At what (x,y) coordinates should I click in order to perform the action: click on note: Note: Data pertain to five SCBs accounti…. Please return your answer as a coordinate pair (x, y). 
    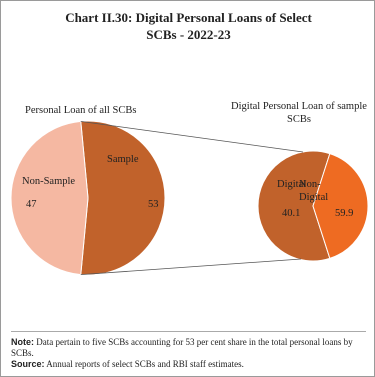
    Looking at the image, I should click on (188, 348).